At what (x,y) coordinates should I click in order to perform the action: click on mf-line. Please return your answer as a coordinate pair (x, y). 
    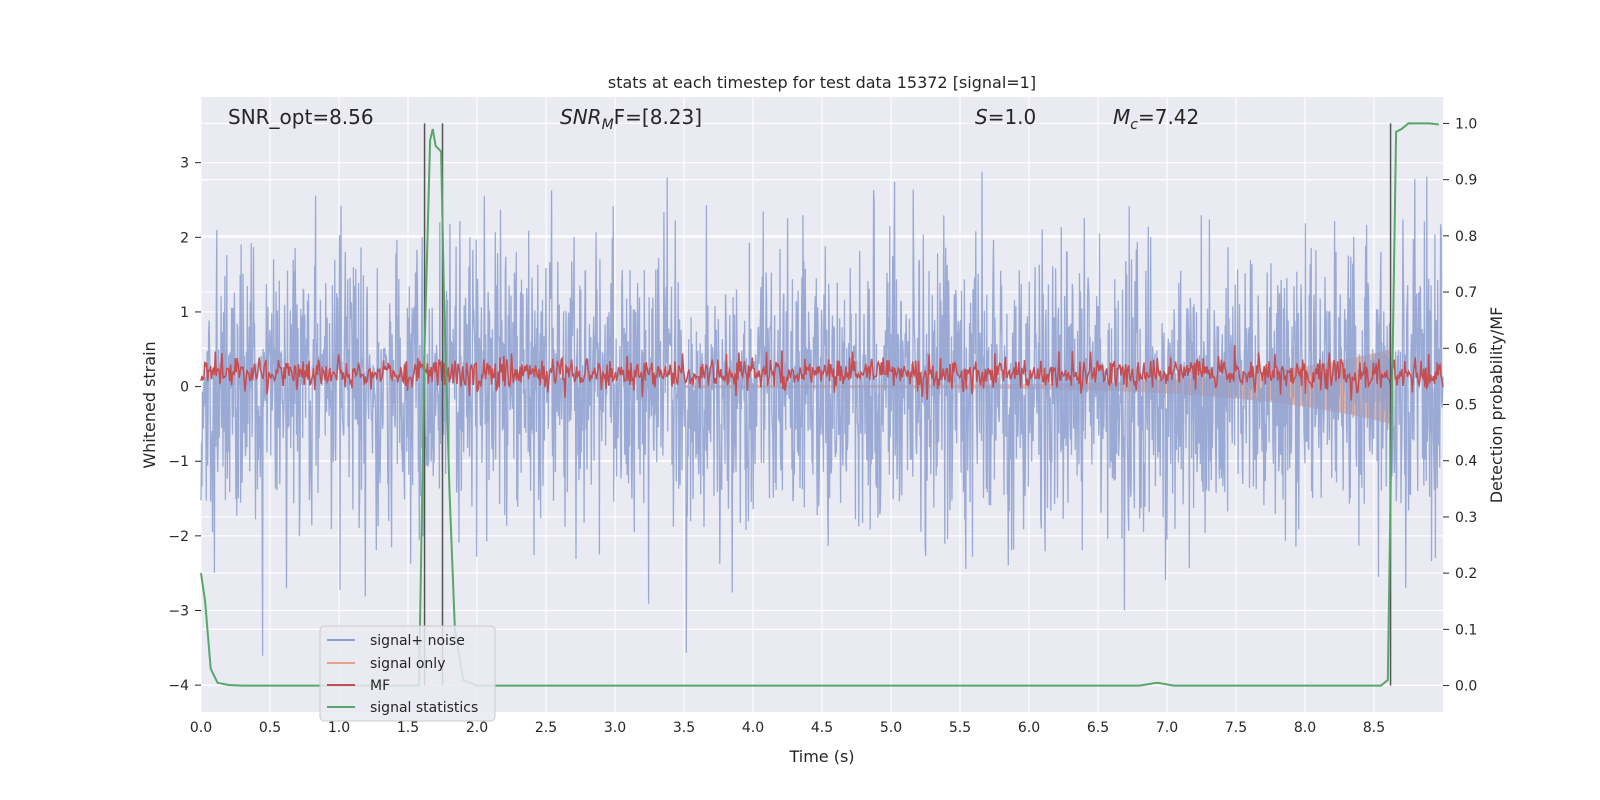
    Looking at the image, I should click on (822, 372).